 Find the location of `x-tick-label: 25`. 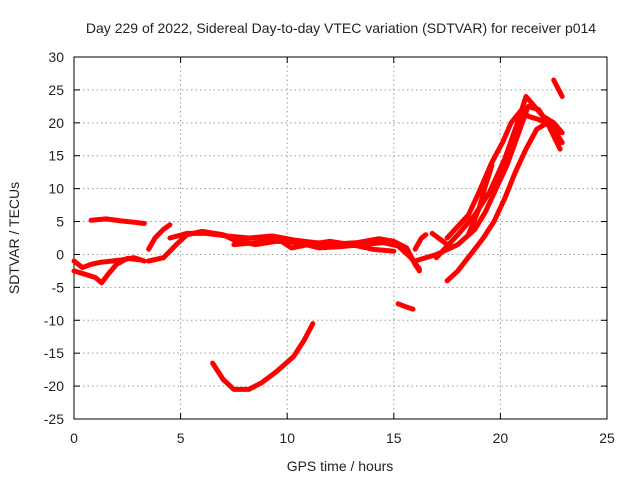

x-tick-label: 25 is located at coordinates (607, 438).